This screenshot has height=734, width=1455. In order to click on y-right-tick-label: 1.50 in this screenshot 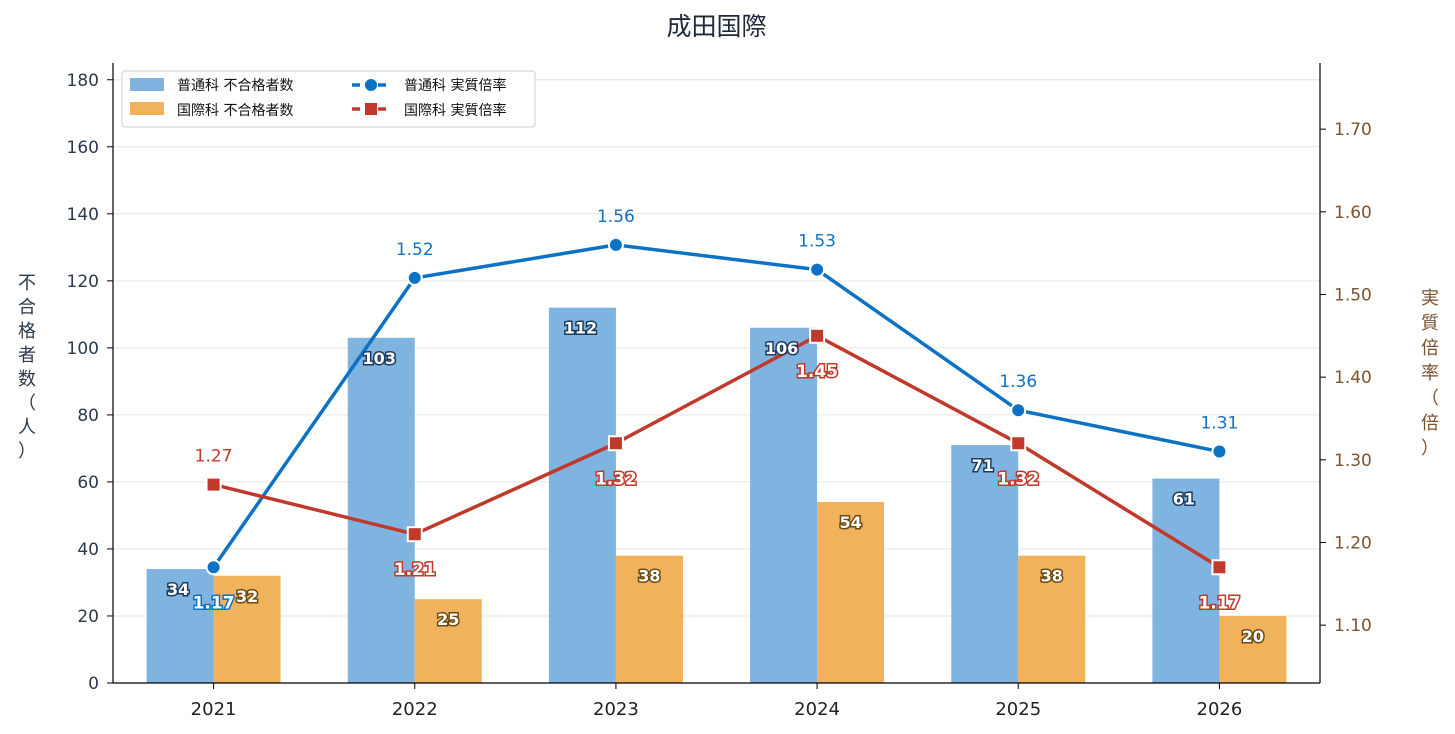, I will do `click(1353, 295)`.